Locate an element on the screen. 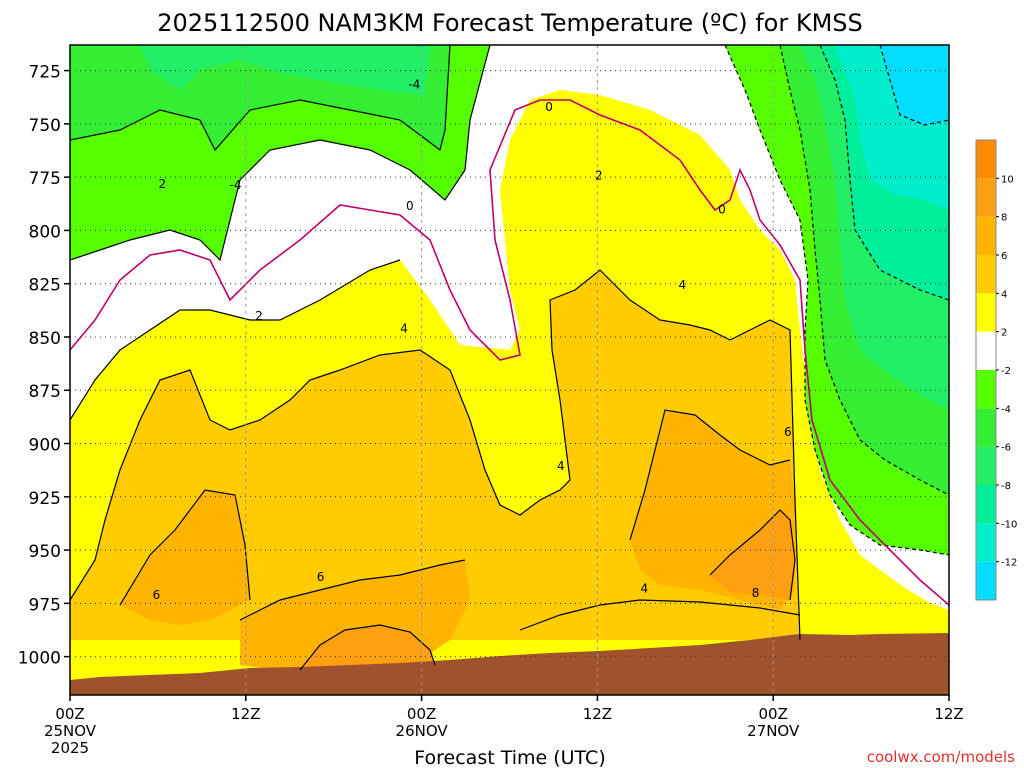 The width and height of the screenshot is (1024, 768). ground is located at coordinates (509, 664).